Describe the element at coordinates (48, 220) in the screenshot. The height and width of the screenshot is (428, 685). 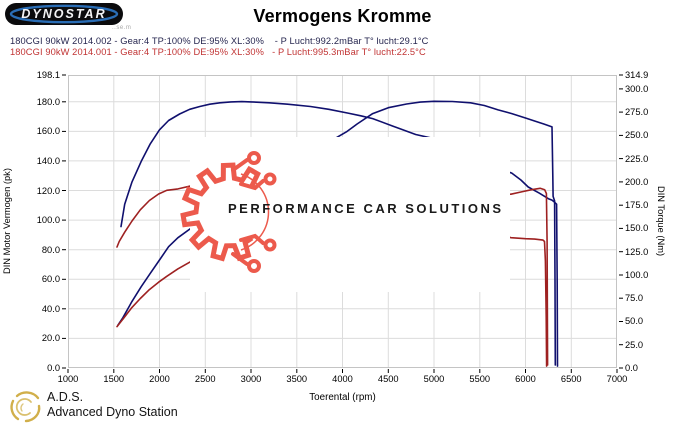
I see `y-left-tick-label: 100.0` at that location.